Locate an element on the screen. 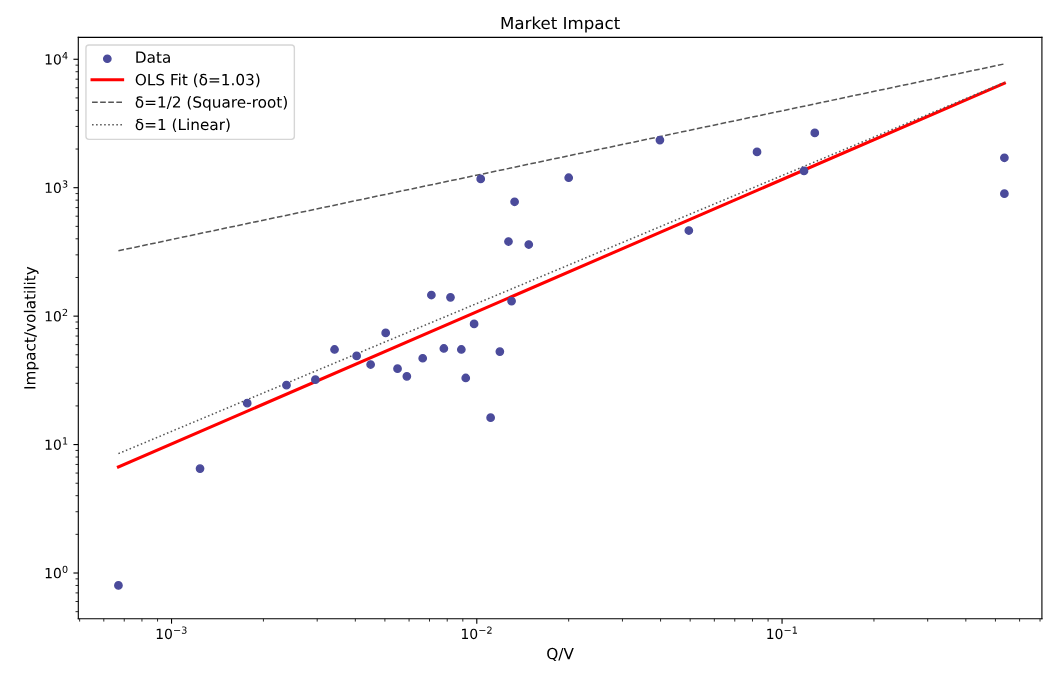  x-tick-label: 10$^{−3}$ is located at coordinates (171, 633).